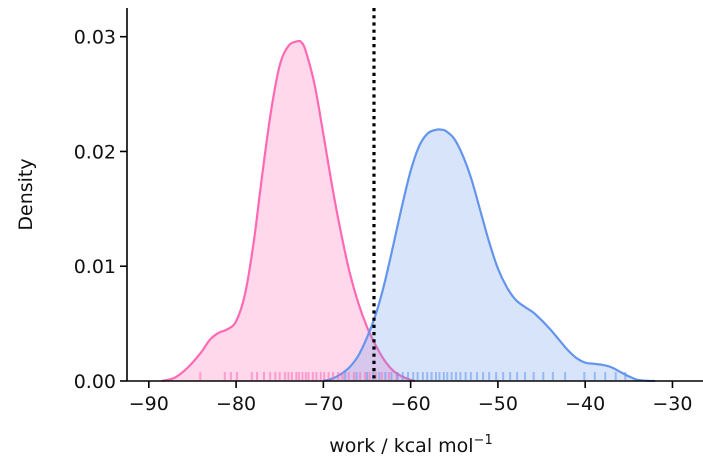  I want to click on x-tick-label: −40, so click(585, 404).